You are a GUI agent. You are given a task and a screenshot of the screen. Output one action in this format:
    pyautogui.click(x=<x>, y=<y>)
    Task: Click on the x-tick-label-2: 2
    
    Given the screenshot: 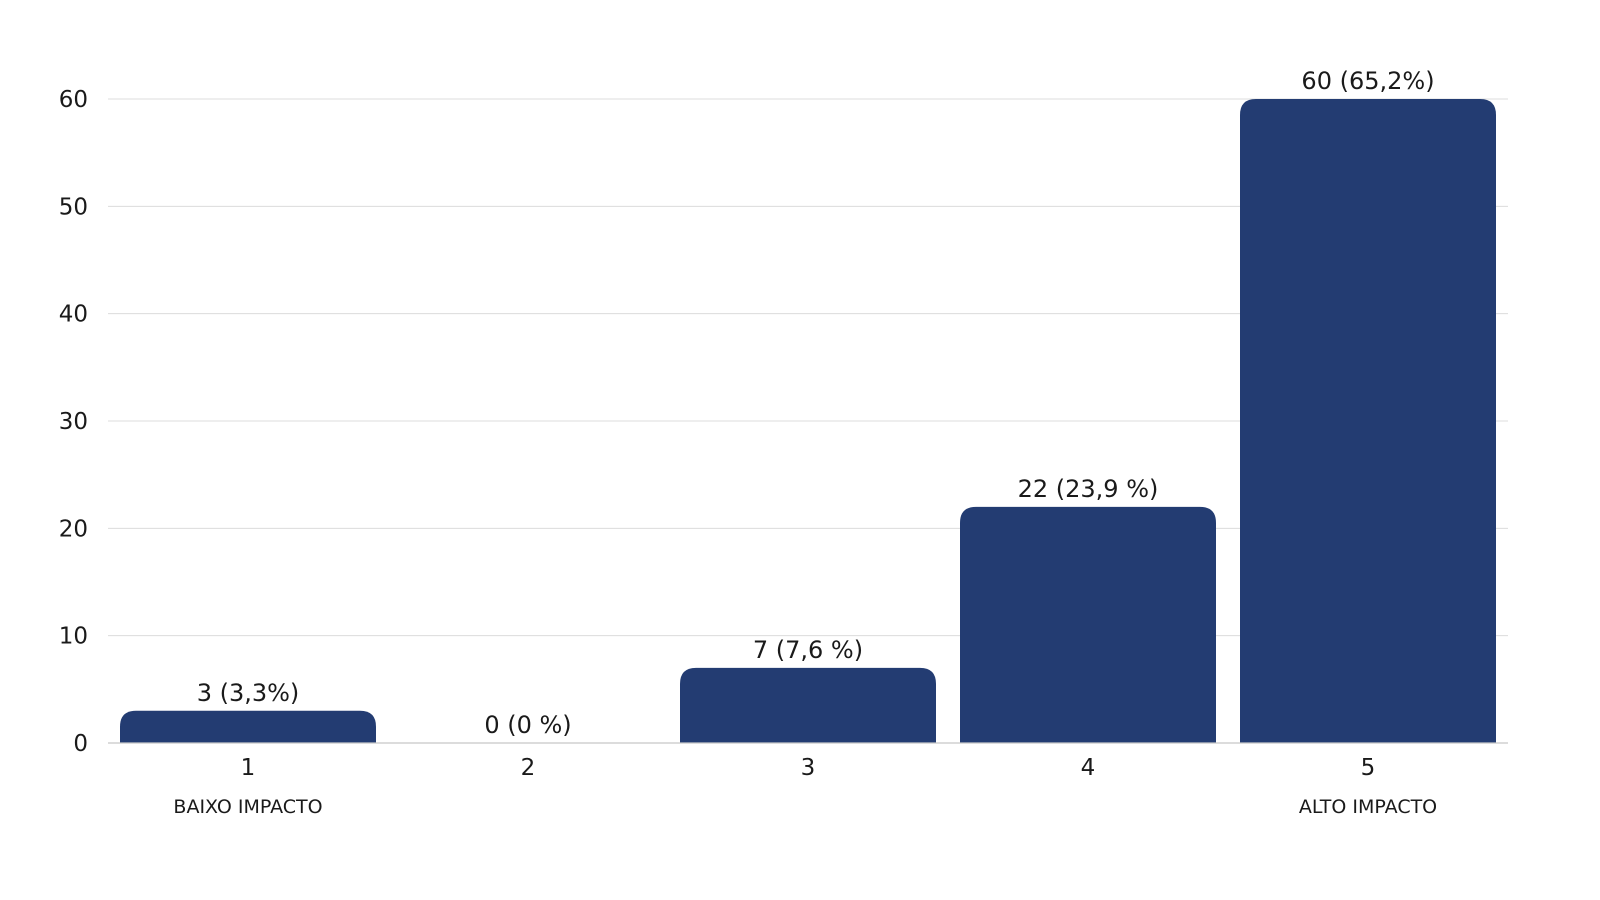 What is the action you would take?
    pyautogui.click(x=528, y=768)
    